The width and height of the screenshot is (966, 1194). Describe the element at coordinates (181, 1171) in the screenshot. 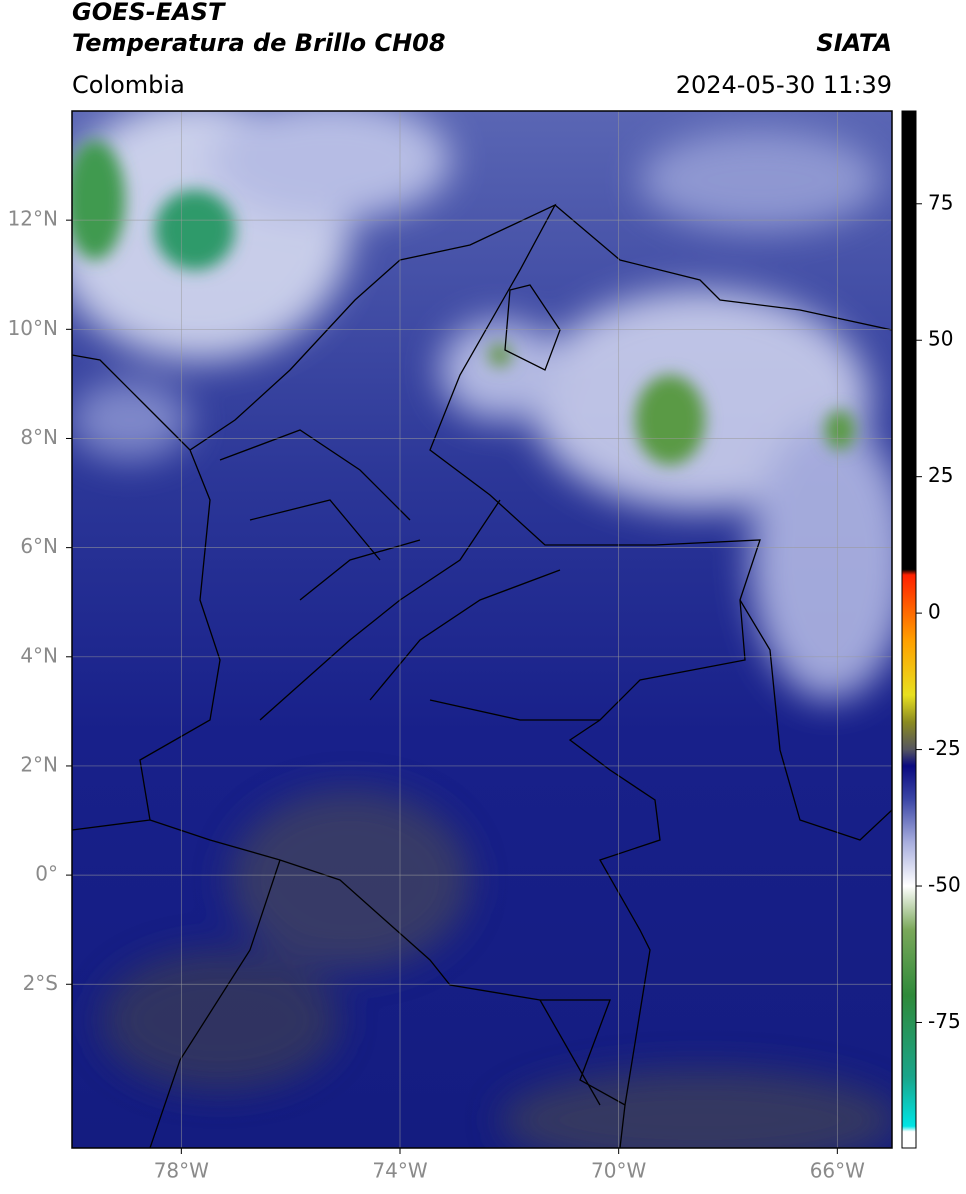

I see `x-tick-label: 78°W` at that location.